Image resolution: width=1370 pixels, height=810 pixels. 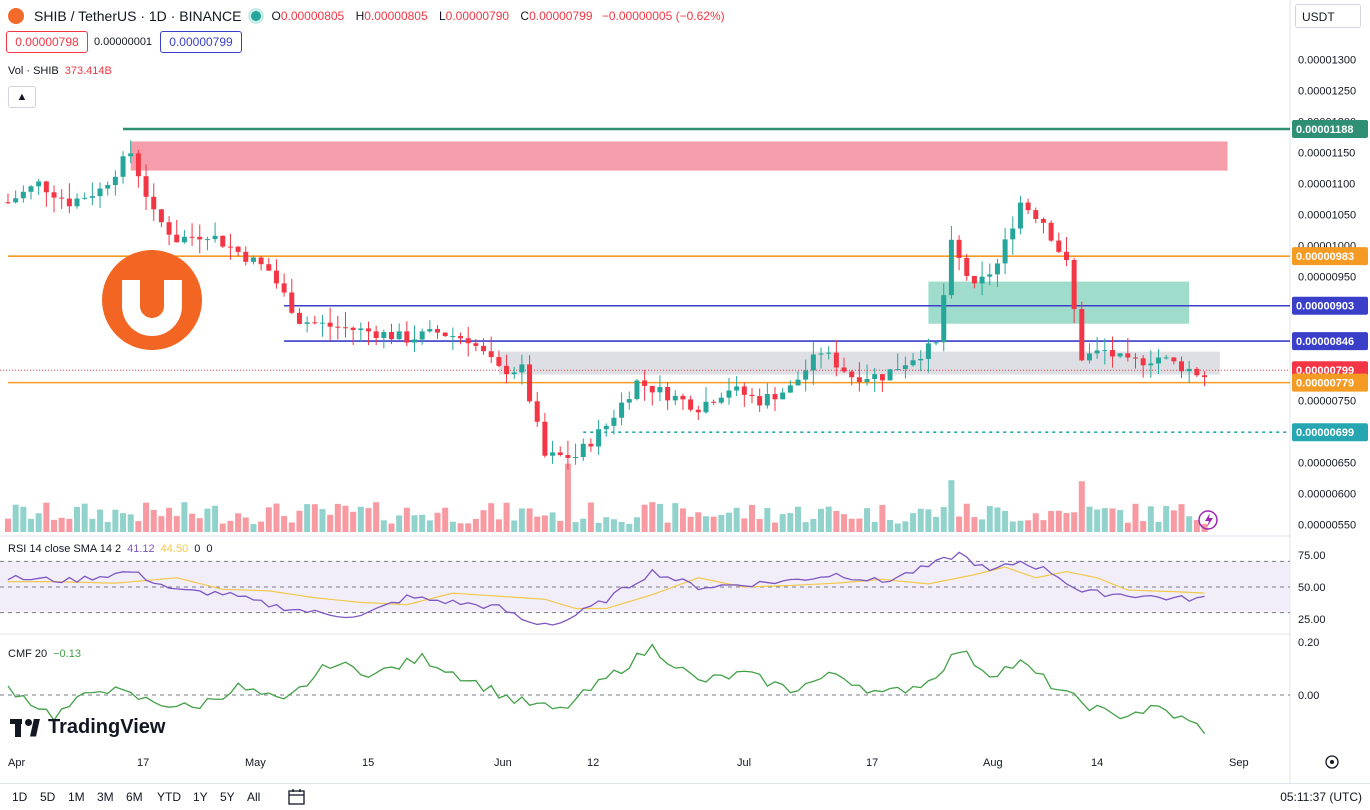 What do you see at coordinates (1330, 432) in the screenshot?
I see `price-tag-cyan` at bounding box center [1330, 432].